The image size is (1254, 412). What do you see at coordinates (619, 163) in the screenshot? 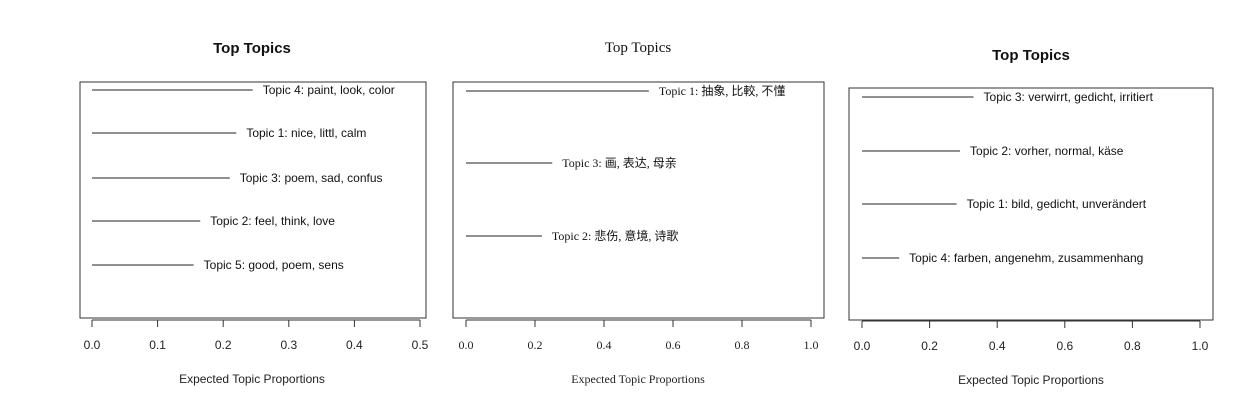
I see `topic-label: Topic 3: 画, 表达, 母亲` at bounding box center [619, 163].